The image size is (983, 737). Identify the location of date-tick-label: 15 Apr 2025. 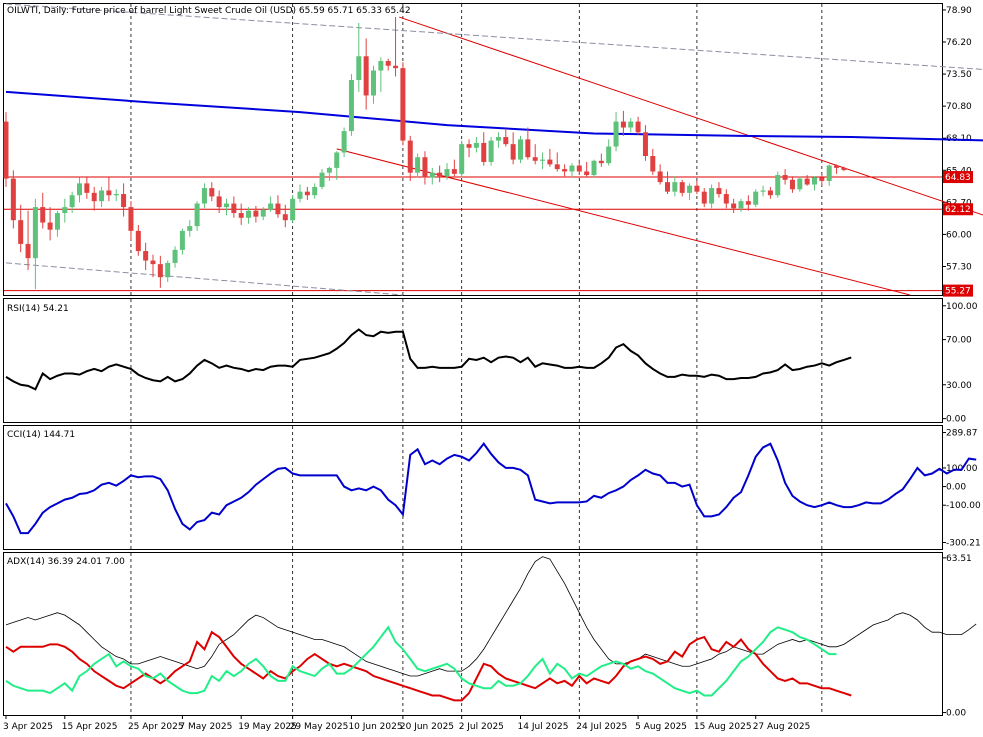
(90, 727).